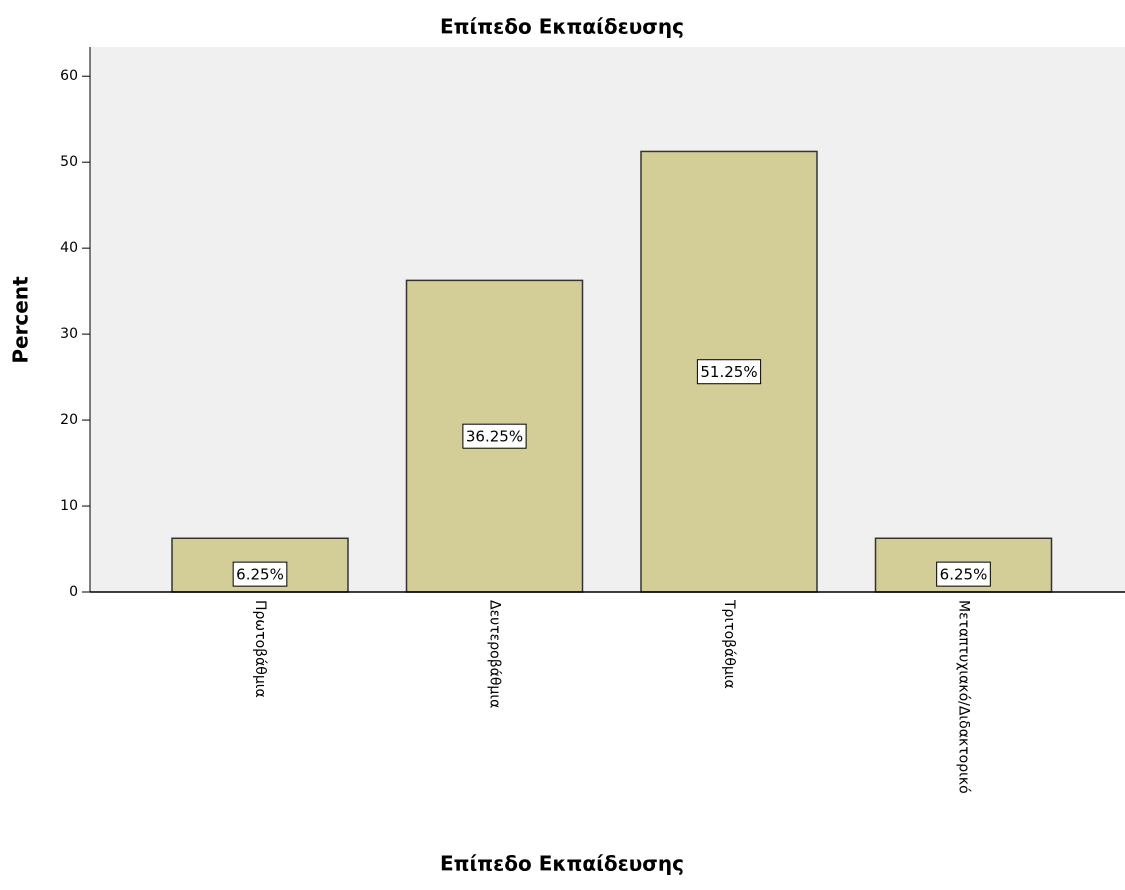 The image size is (1125, 890). I want to click on y-tick-label: 30, so click(69, 334).